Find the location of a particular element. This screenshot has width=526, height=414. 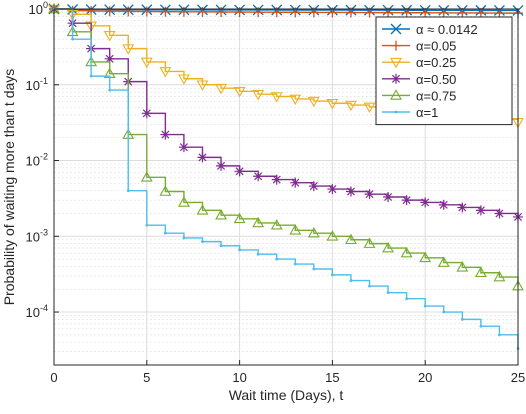

legend-label: α=1 is located at coordinates (427, 112).